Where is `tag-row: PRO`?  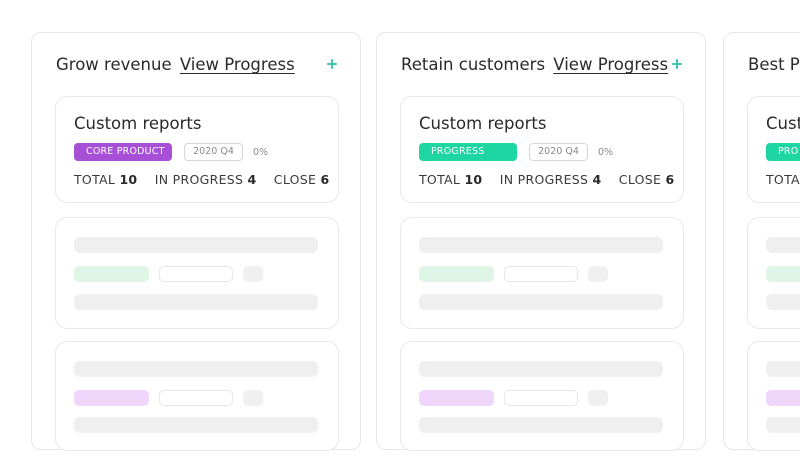
tag-row: PRO is located at coordinates (783, 152).